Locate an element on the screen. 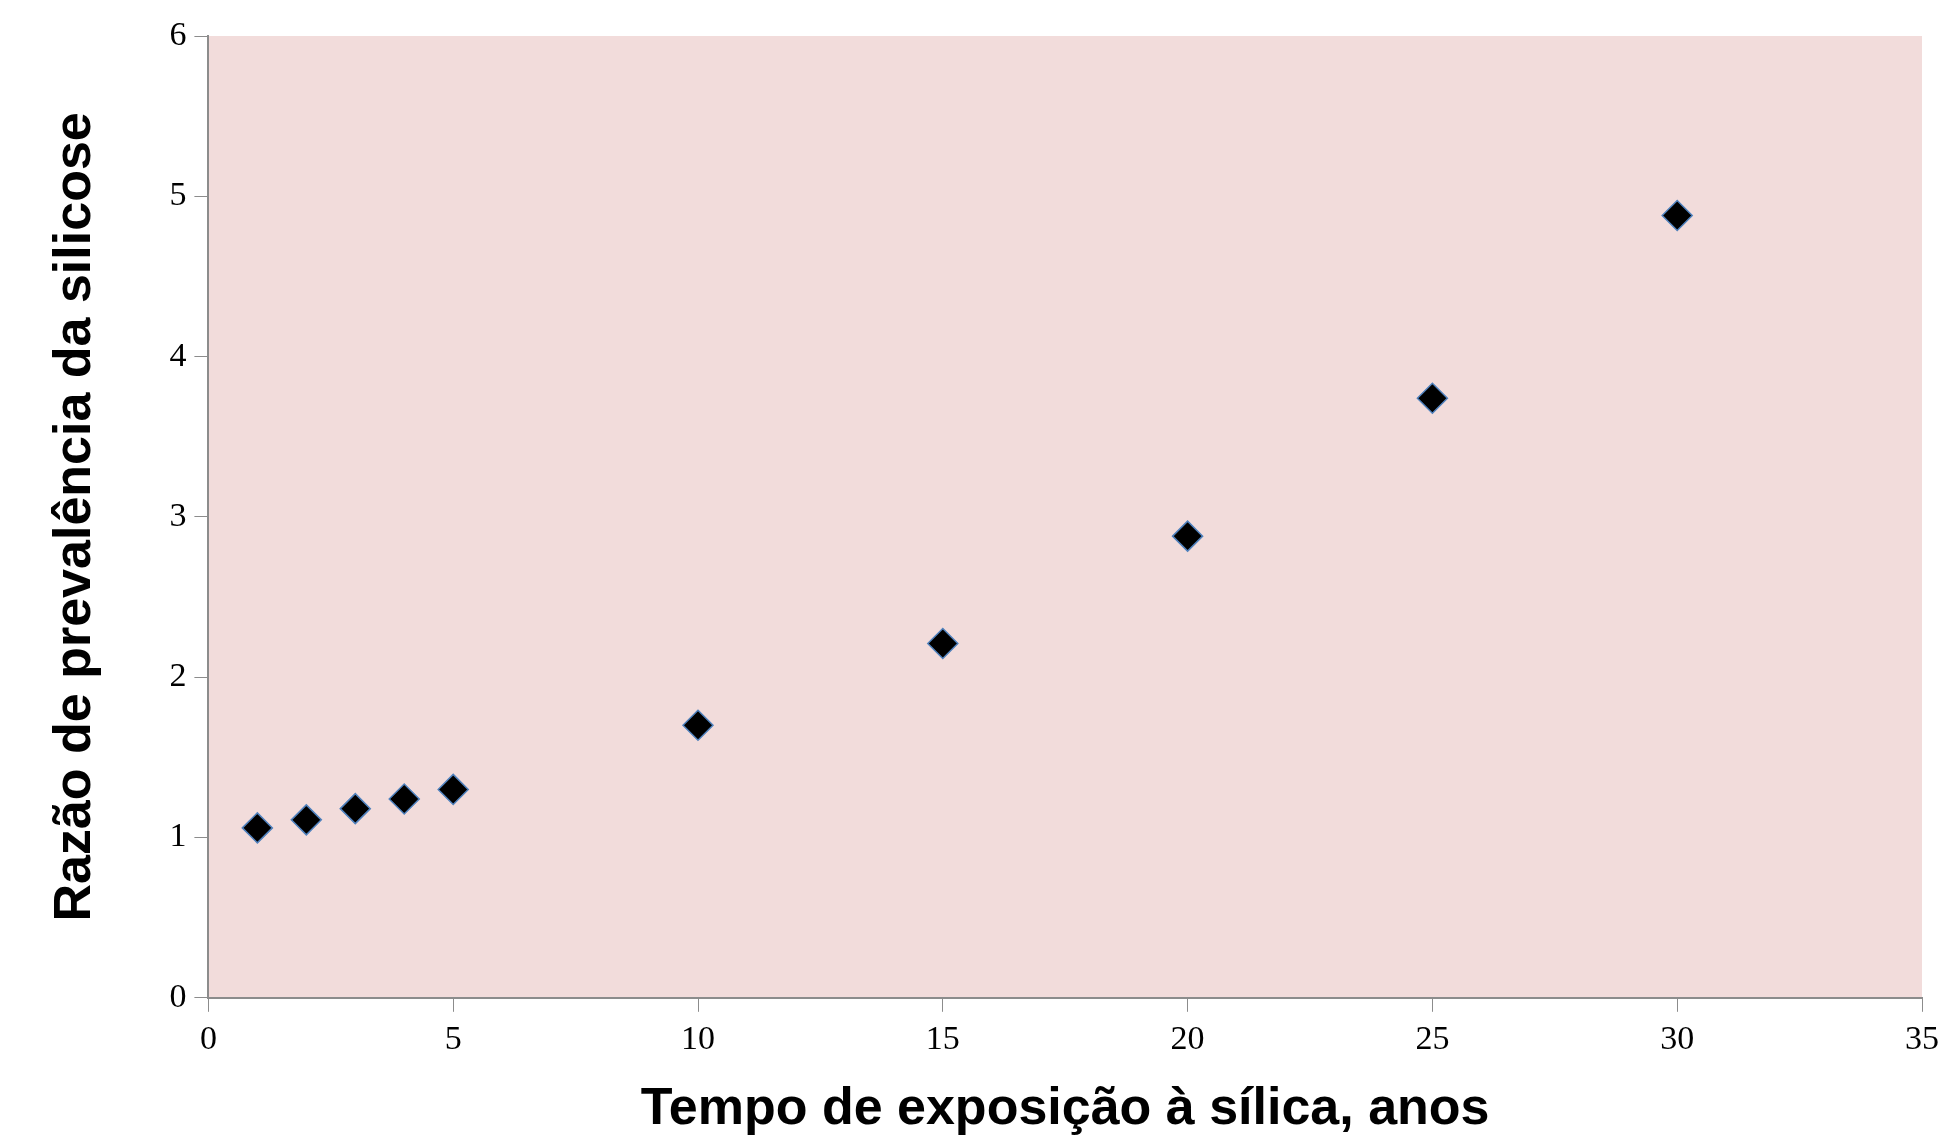 The width and height of the screenshot is (1947, 1145). x-tick-label: 10 is located at coordinates (698, 1038).